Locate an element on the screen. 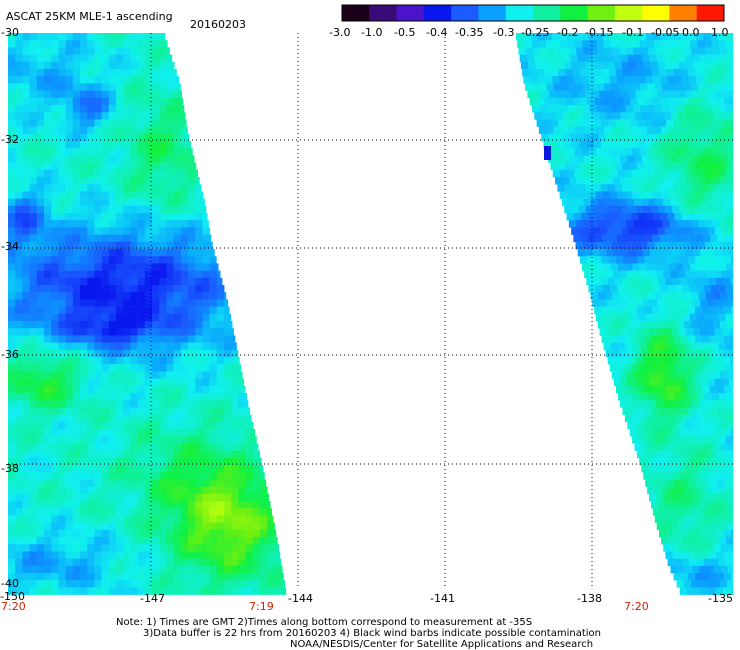 The image size is (740, 650). lat-label: -32 is located at coordinates (10, 139).